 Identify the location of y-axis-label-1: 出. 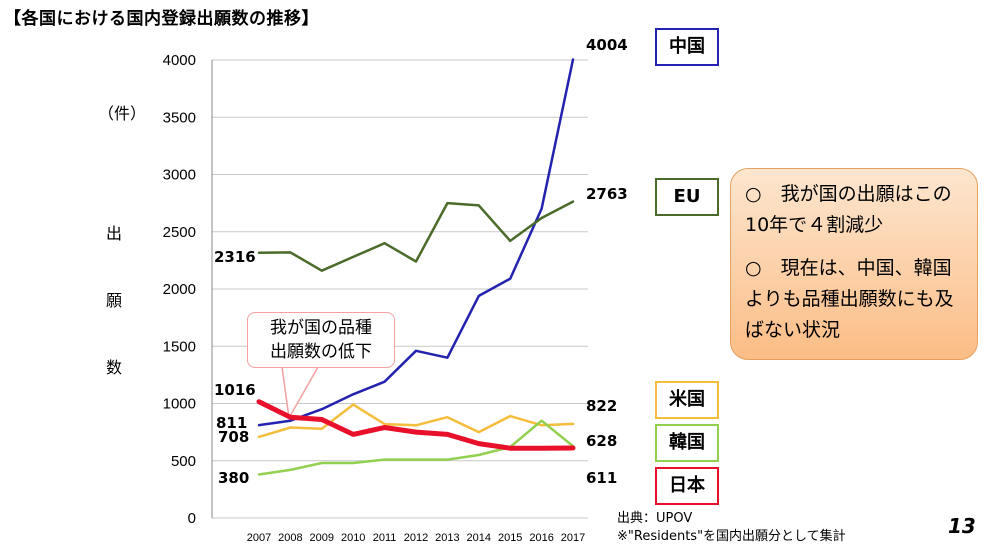
(114, 233).